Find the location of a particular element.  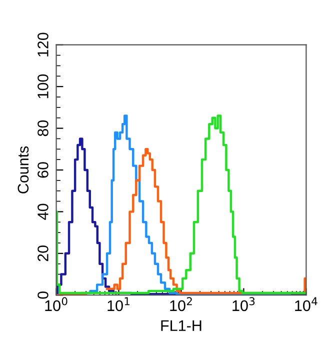

y-tick-label: 80 is located at coordinates (43, 128).